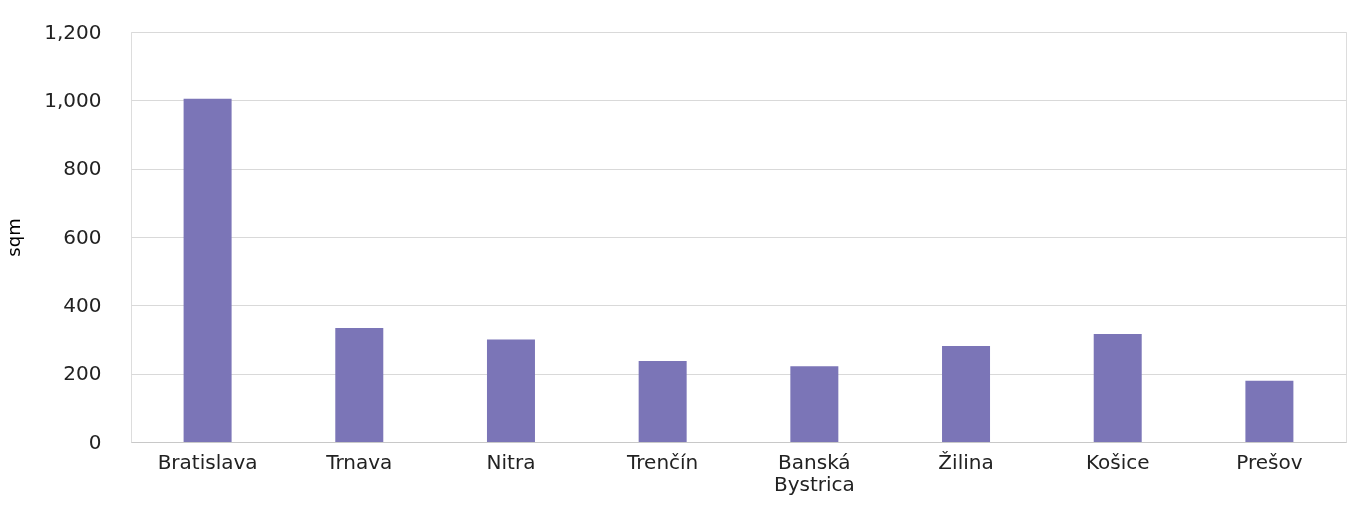 The image size is (1367, 520). What do you see at coordinates (1269, 461) in the screenshot?
I see `x-tick-label: Prešov` at bounding box center [1269, 461].